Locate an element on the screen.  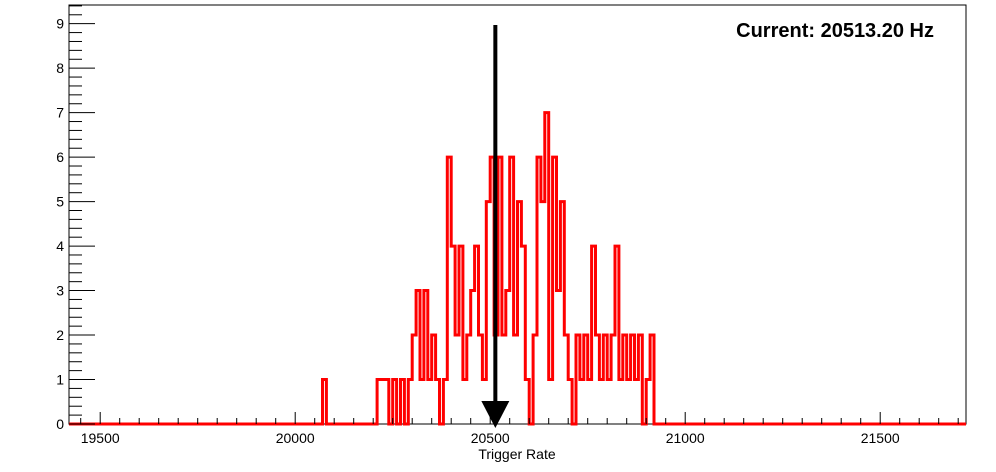
x-tick-label: 20000 is located at coordinates (295, 438).